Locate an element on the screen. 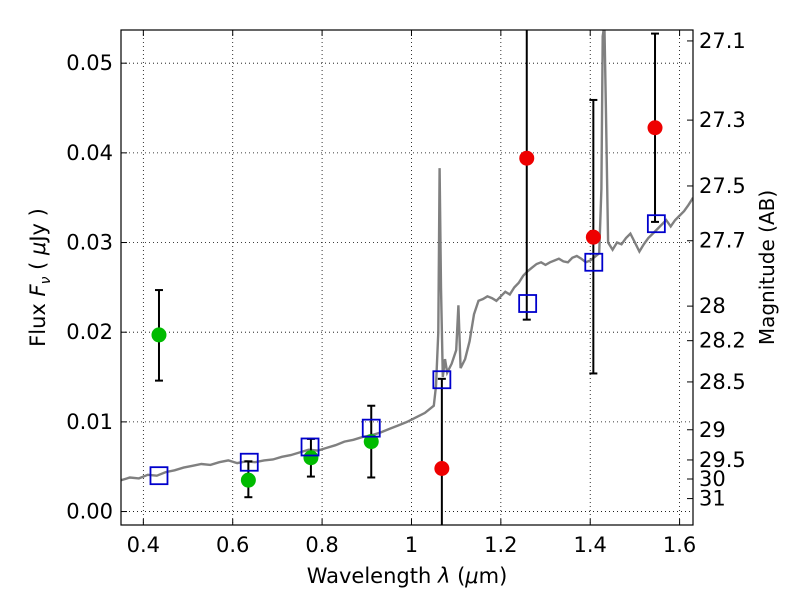 This screenshot has width=800, height=600. mag-tick-label: 31 is located at coordinates (712, 499).